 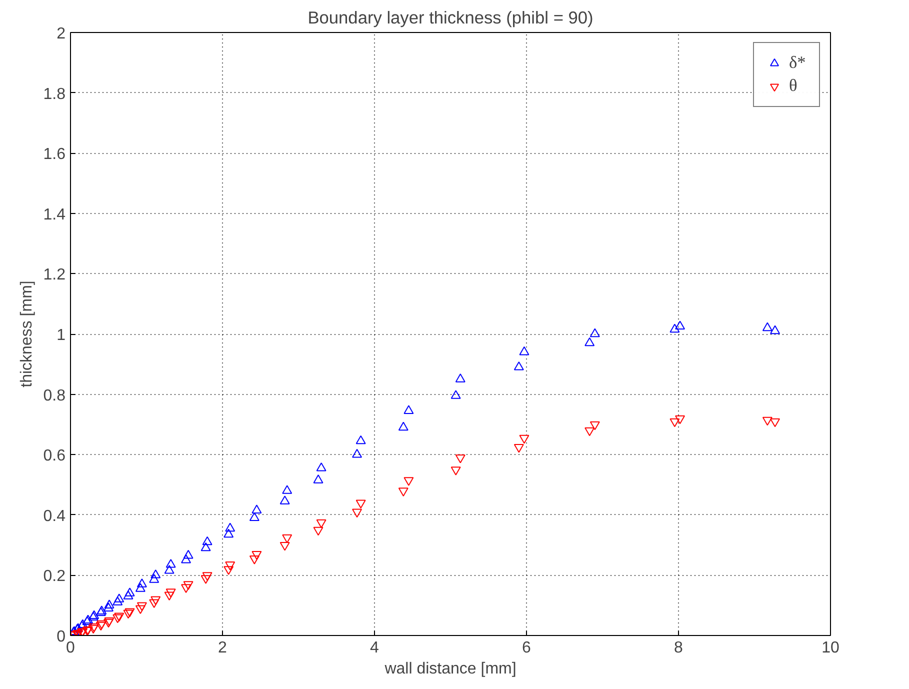 What do you see at coordinates (223, 648) in the screenshot?
I see `x-tick-label: 2` at bounding box center [223, 648].